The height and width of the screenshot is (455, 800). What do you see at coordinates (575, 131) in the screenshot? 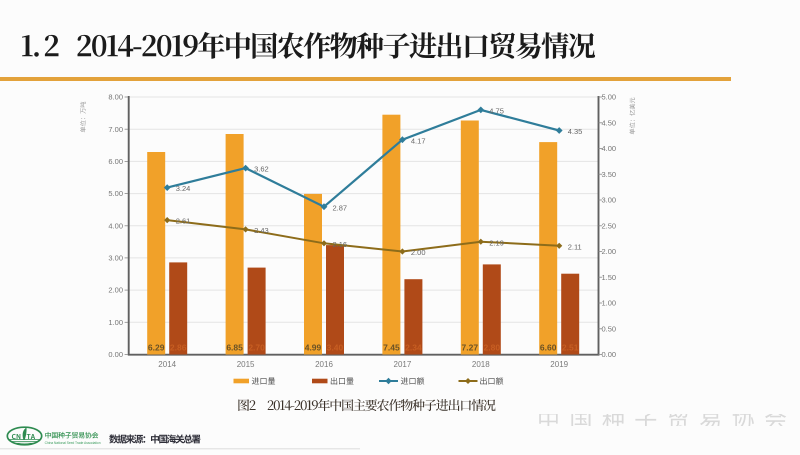
I see `svg-text: 4.35` at bounding box center [575, 131].